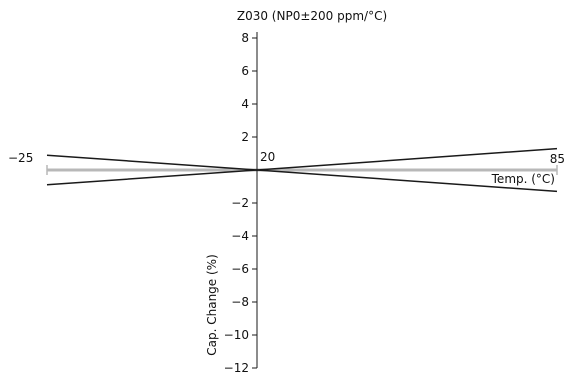 This screenshot has width=570, height=383. Describe the element at coordinates (236, 335) in the screenshot. I see `y-tick-label: −10` at that location.